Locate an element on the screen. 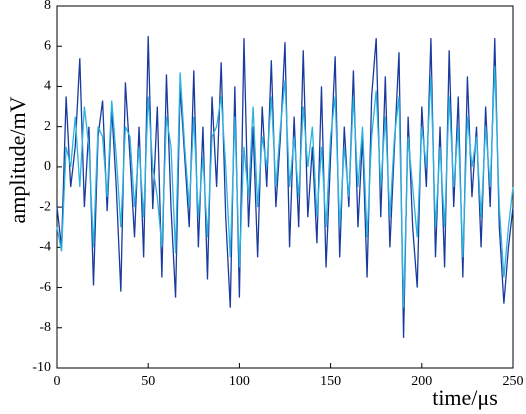 The height and width of the screenshot is (414, 526). y-tick-label: -2 is located at coordinates (45, 206).